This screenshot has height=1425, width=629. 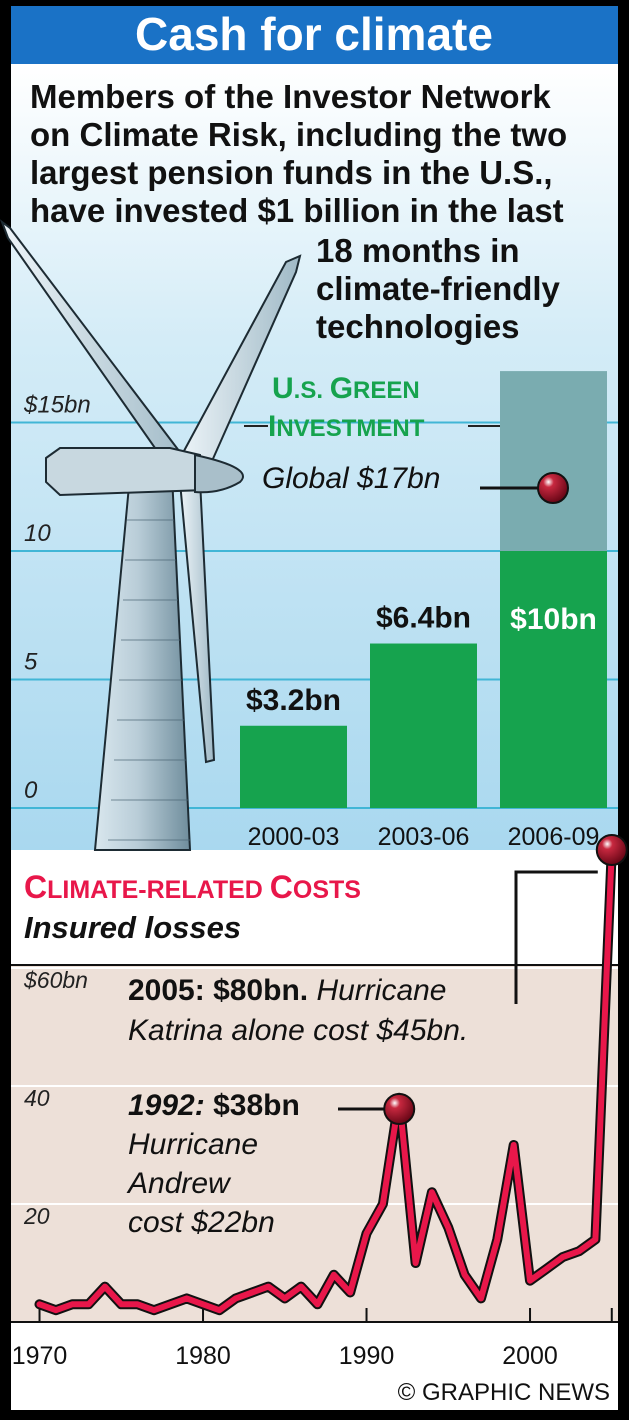 I want to click on katrina-leader-line, so click(x=556, y=937).